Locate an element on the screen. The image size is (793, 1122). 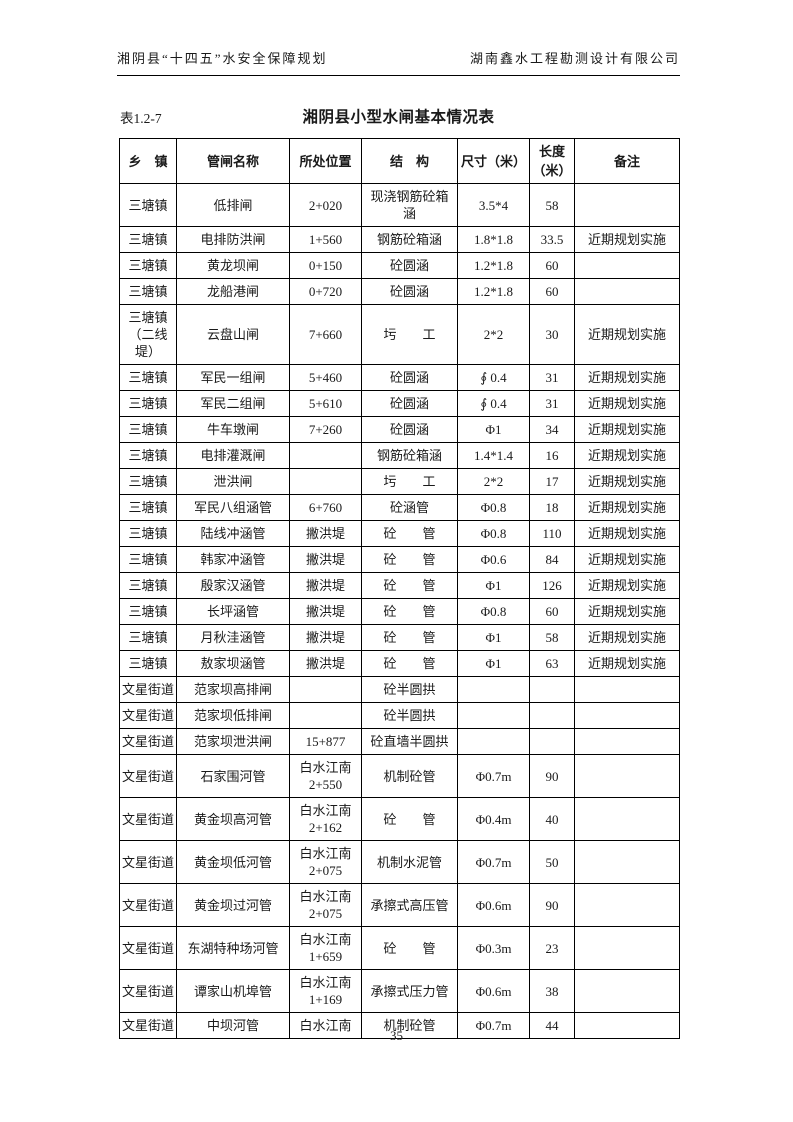
cell-gate-name: 月秋洼涵管 is located at coordinates (233, 637).